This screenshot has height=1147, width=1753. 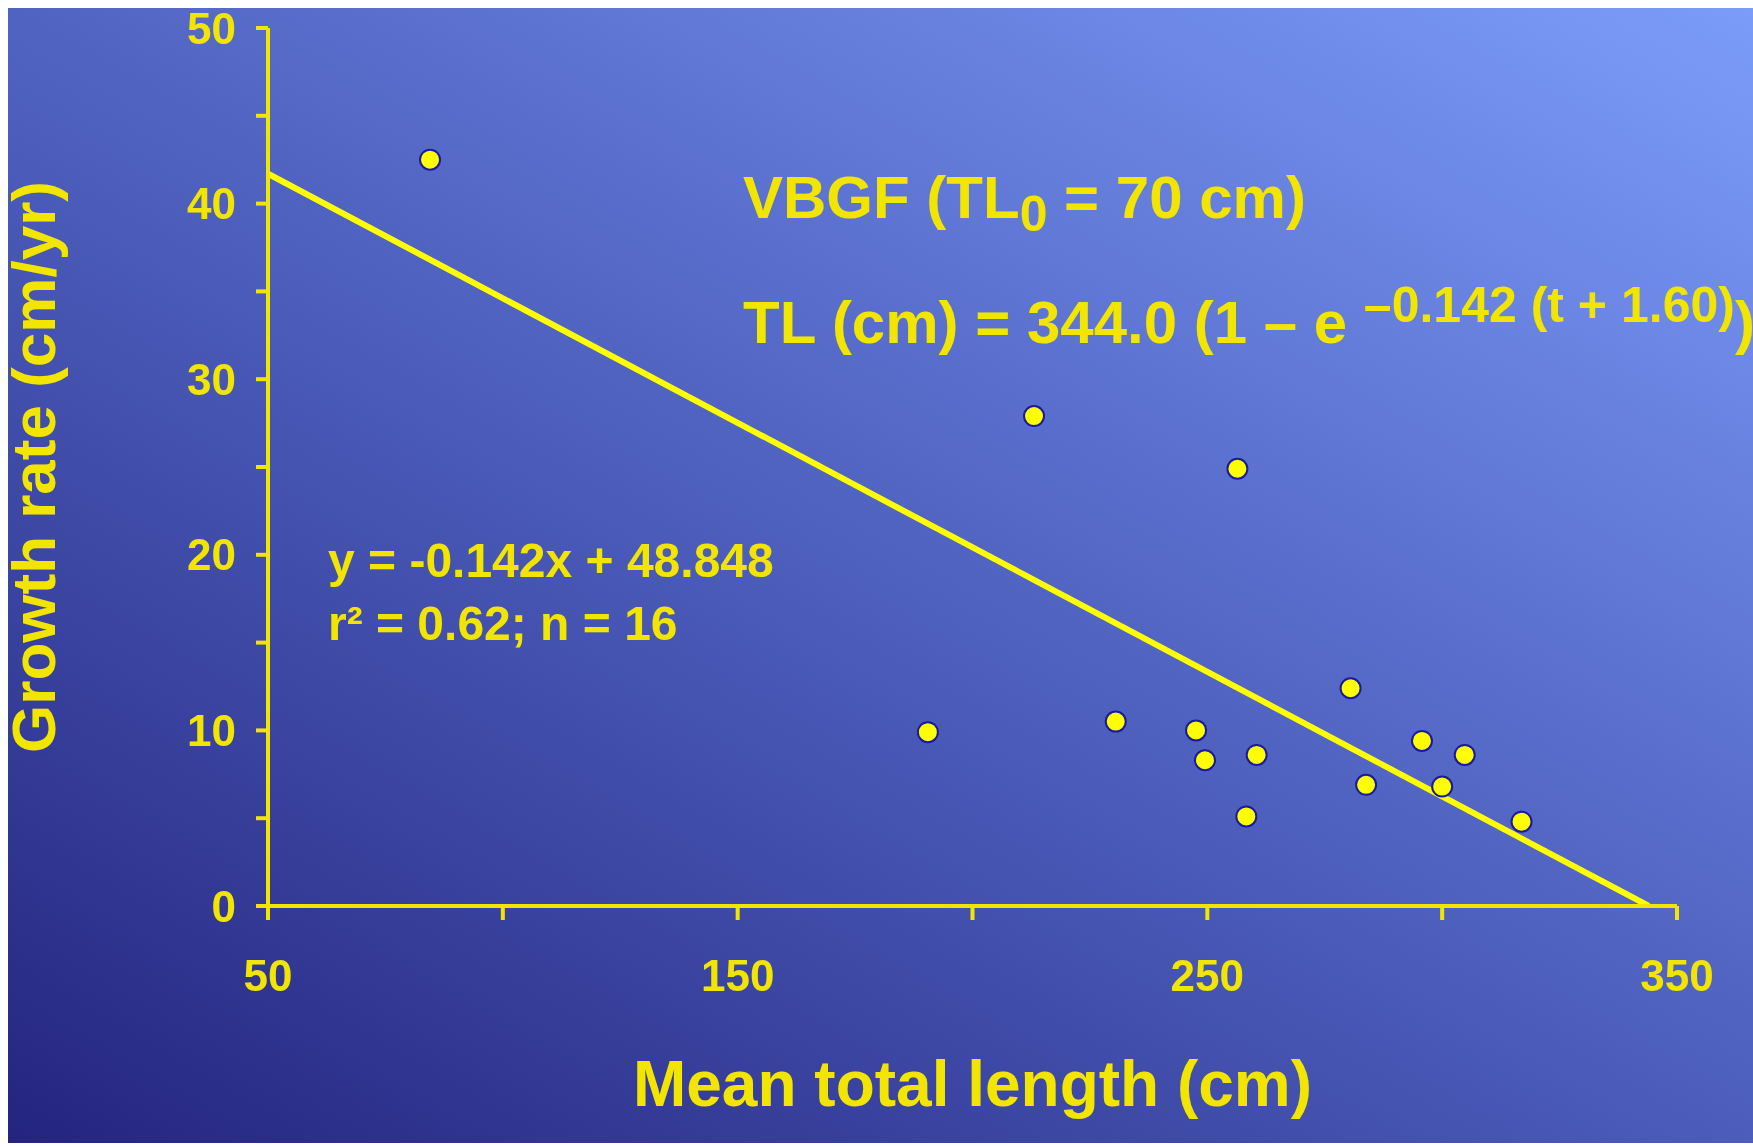 I want to click on x-tick-label: 250, so click(x=1207, y=976).